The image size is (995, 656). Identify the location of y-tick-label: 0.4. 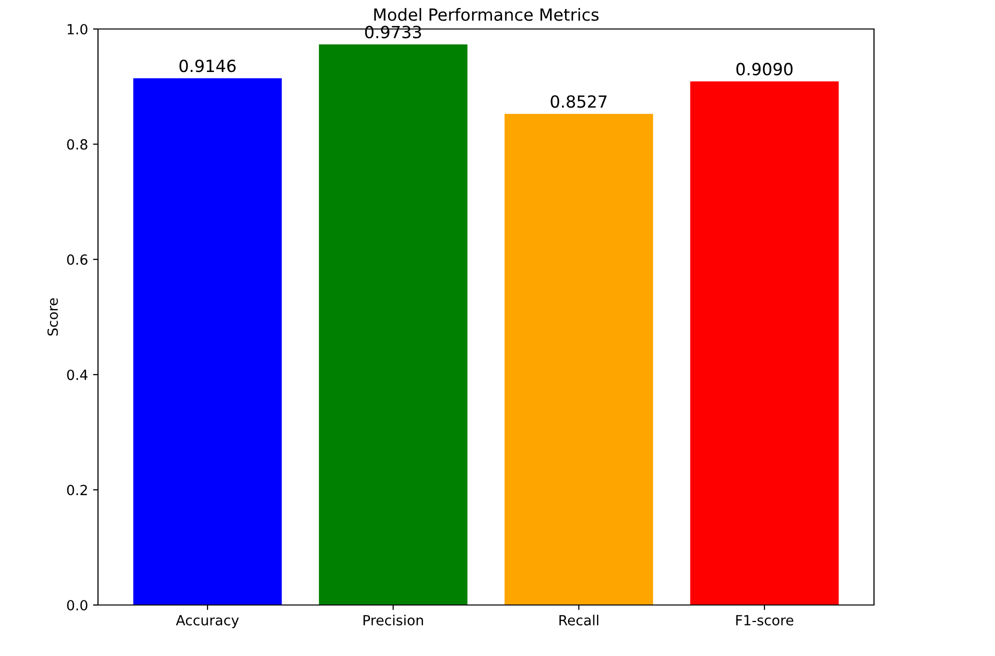
(77, 375).